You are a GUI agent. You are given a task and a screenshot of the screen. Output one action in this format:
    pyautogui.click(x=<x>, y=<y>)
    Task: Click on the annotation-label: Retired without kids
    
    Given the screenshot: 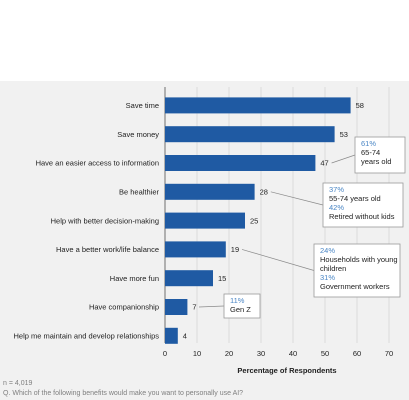 What is the action you would take?
    pyautogui.click(x=362, y=216)
    